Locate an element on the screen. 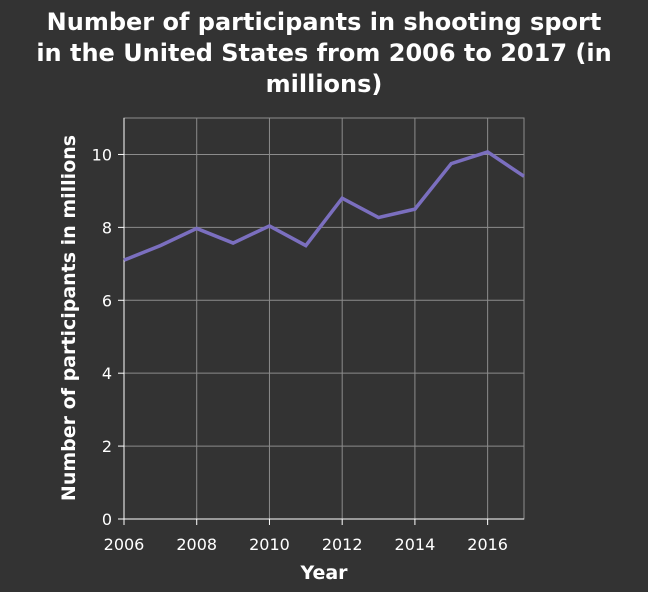 The image size is (648, 592). y-tick-label: 0 is located at coordinates (107, 519).